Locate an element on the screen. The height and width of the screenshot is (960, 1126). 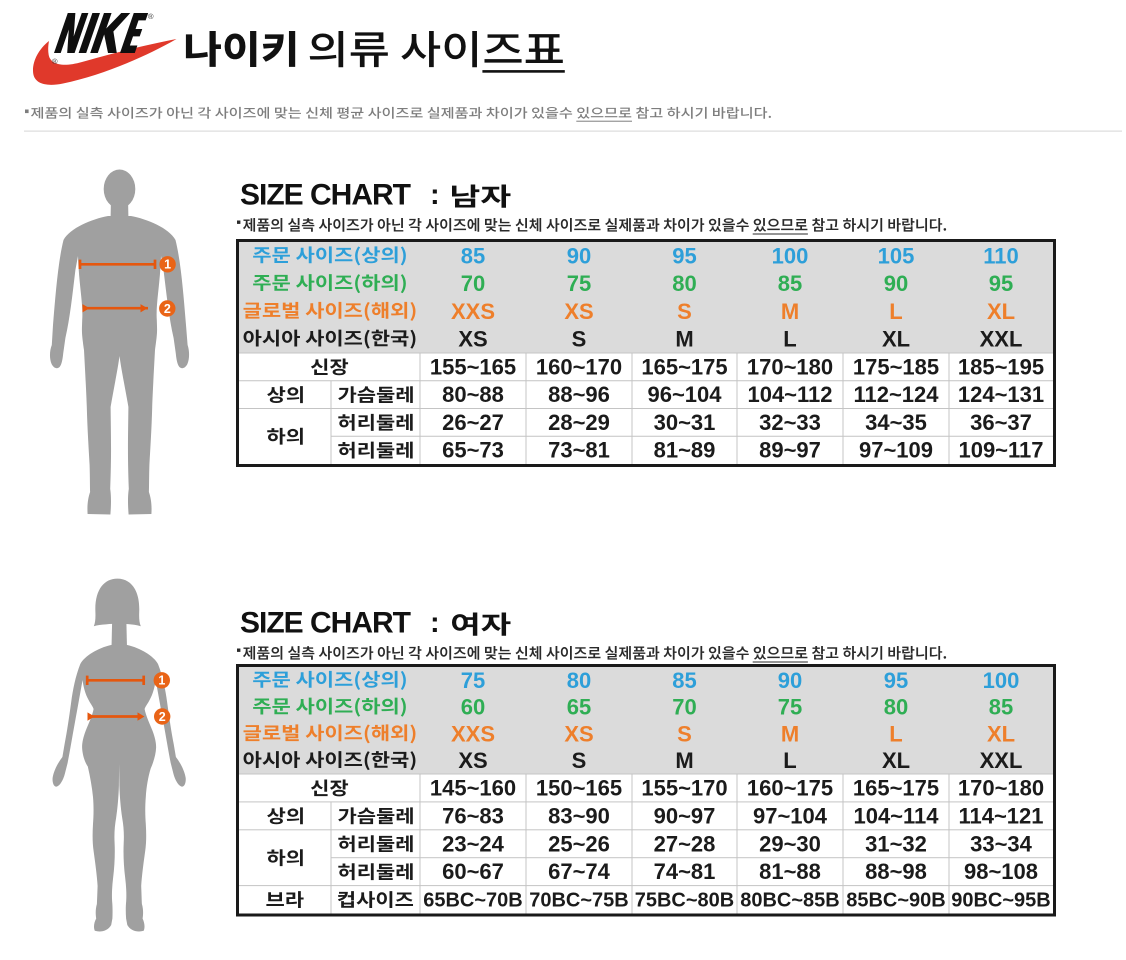
svg-text: 155~165 is located at coordinates (473, 367).